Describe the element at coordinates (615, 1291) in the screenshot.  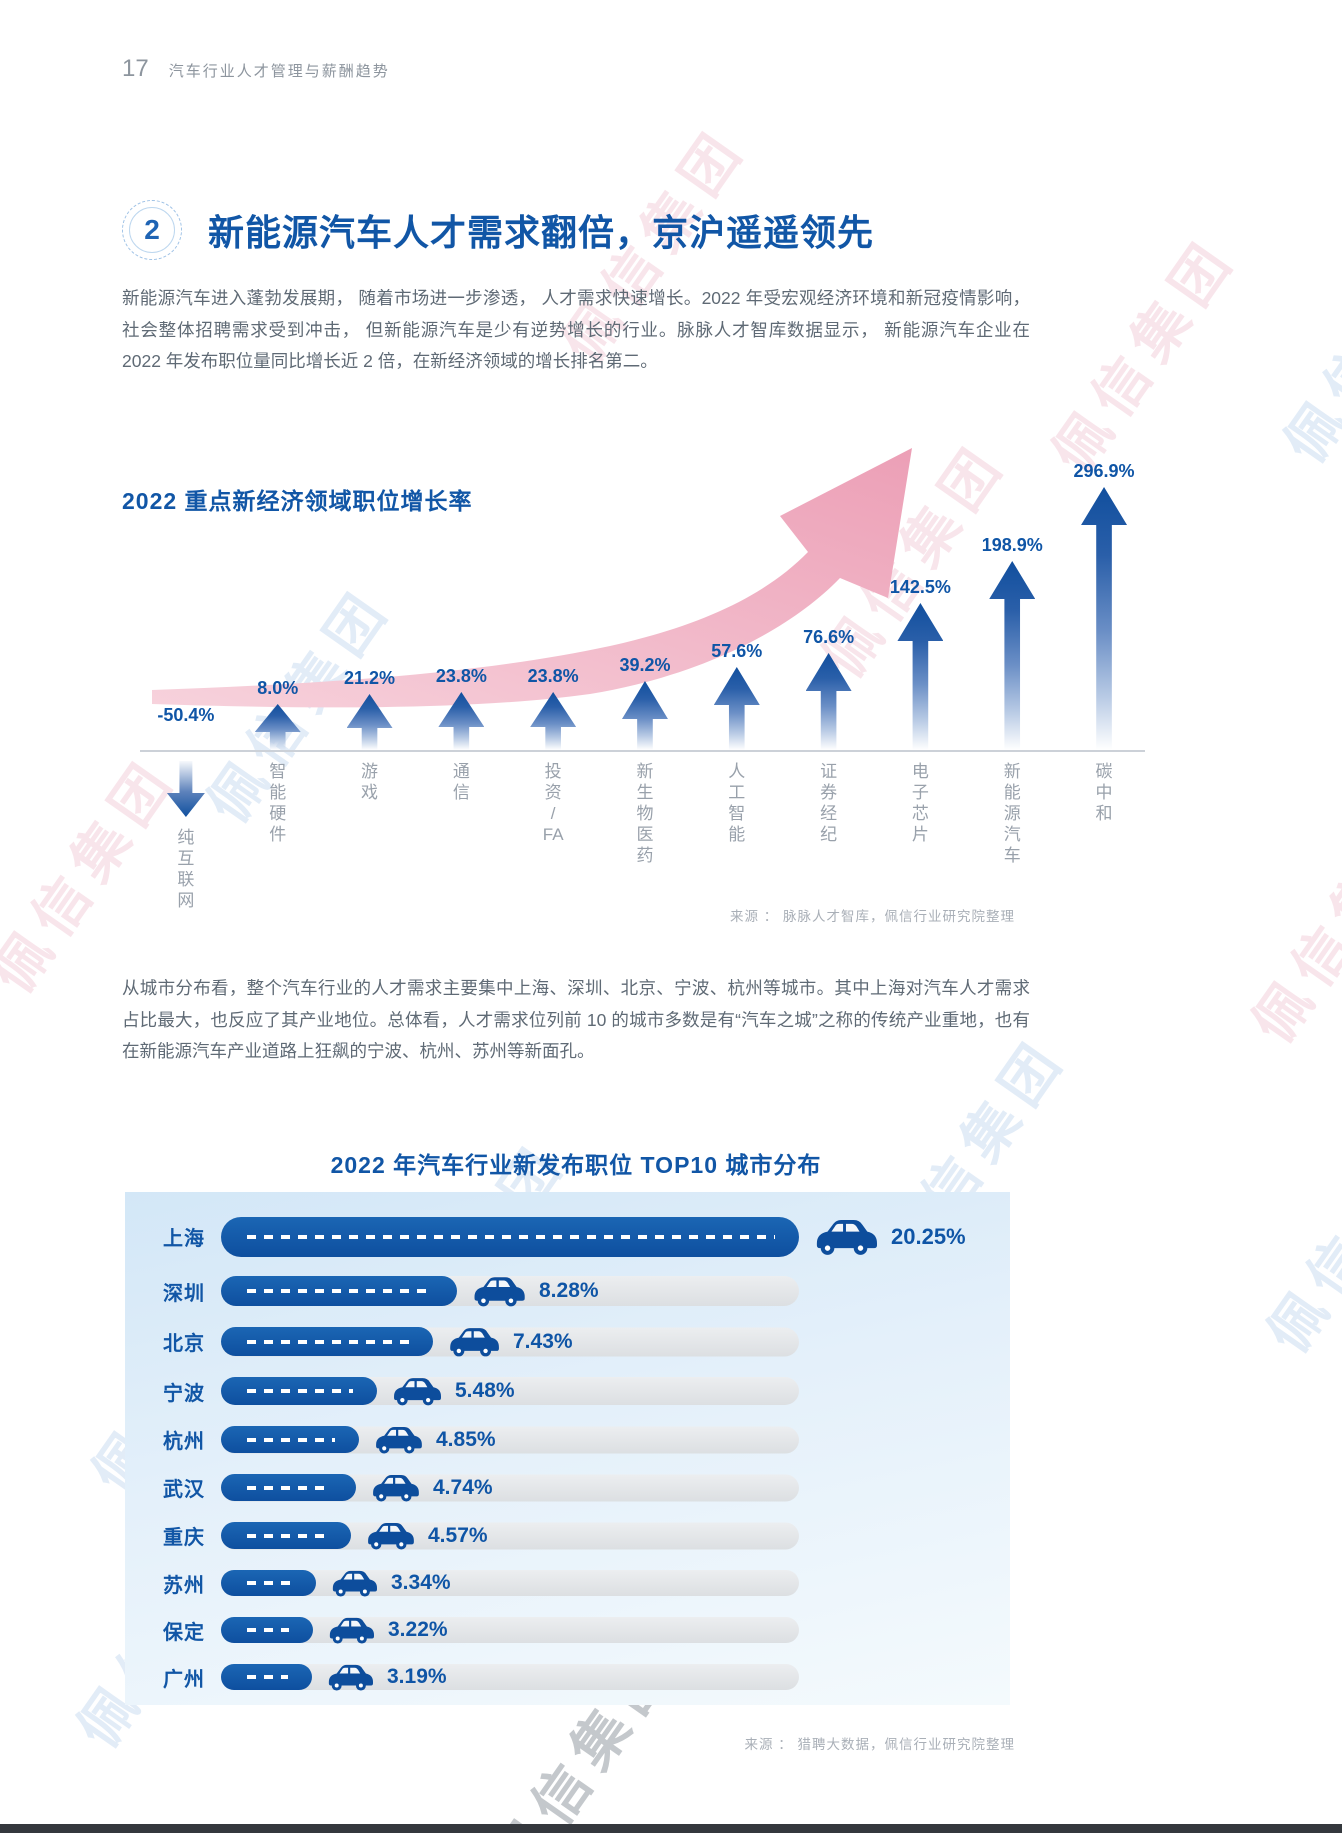
I see `city-bar-area: 8.28%` at that location.